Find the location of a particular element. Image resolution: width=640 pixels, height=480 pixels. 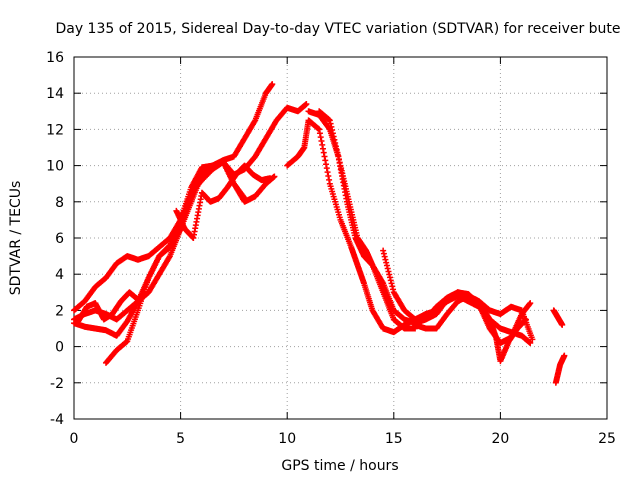

y-tick-label: 0 is located at coordinates (59, 348).